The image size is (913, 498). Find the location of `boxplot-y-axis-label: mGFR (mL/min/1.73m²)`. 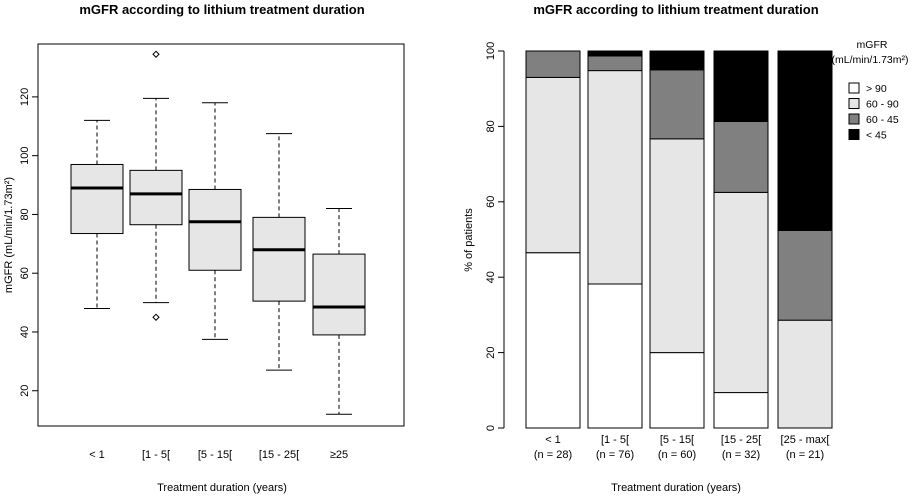

boxplot-y-axis-label: mGFR (mL/min/1.73m²) is located at coordinates (9, 235).